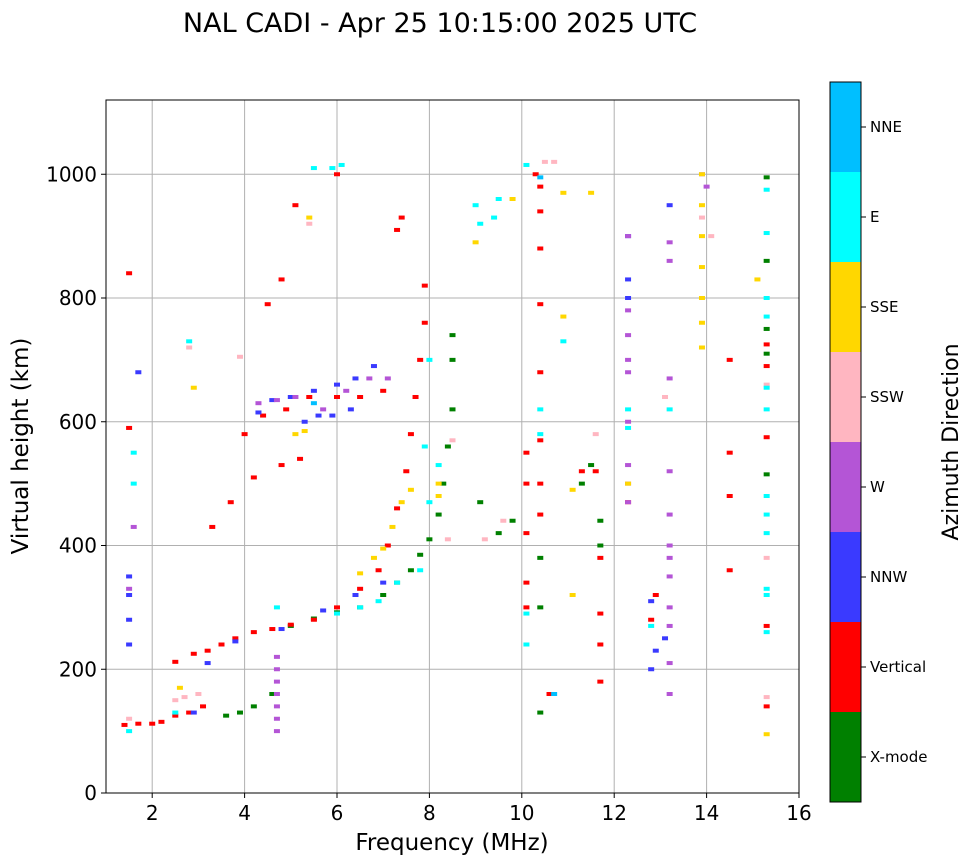 The image size is (972, 865). I want to click on y-tick-label: 800, so click(78, 298).